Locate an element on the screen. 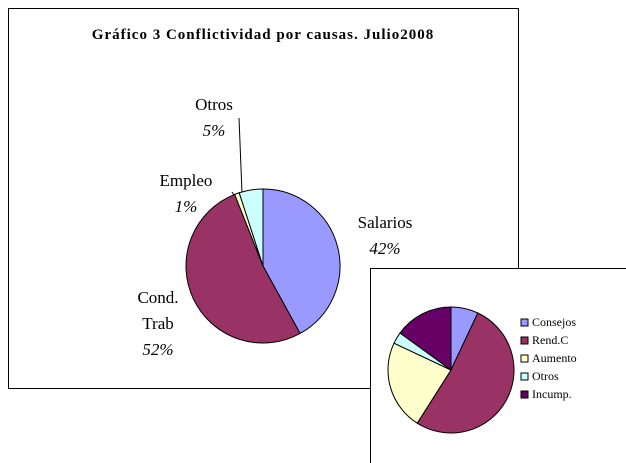 The image size is (626, 463). legend-label: Incump. is located at coordinates (552, 394).